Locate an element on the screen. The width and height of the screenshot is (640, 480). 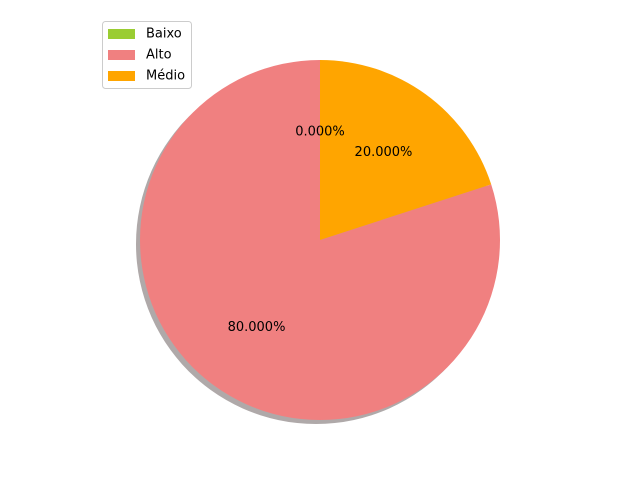
legend-items: Baixo Alto Médio is located at coordinates (146, 55).